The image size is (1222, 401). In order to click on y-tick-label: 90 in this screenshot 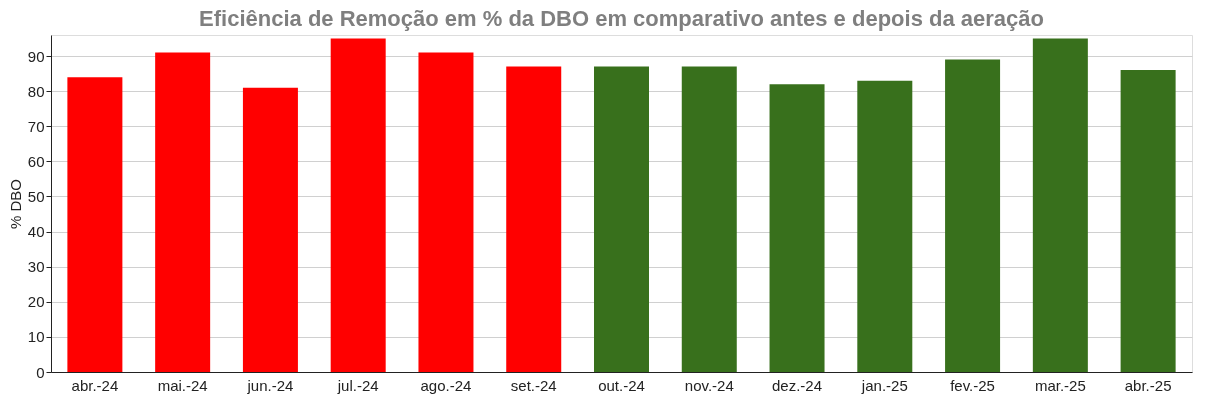, I will do `click(36, 56)`.